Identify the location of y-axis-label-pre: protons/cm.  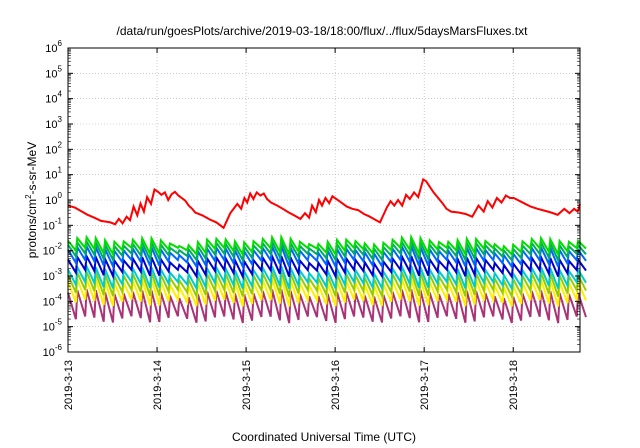
(32, 228).